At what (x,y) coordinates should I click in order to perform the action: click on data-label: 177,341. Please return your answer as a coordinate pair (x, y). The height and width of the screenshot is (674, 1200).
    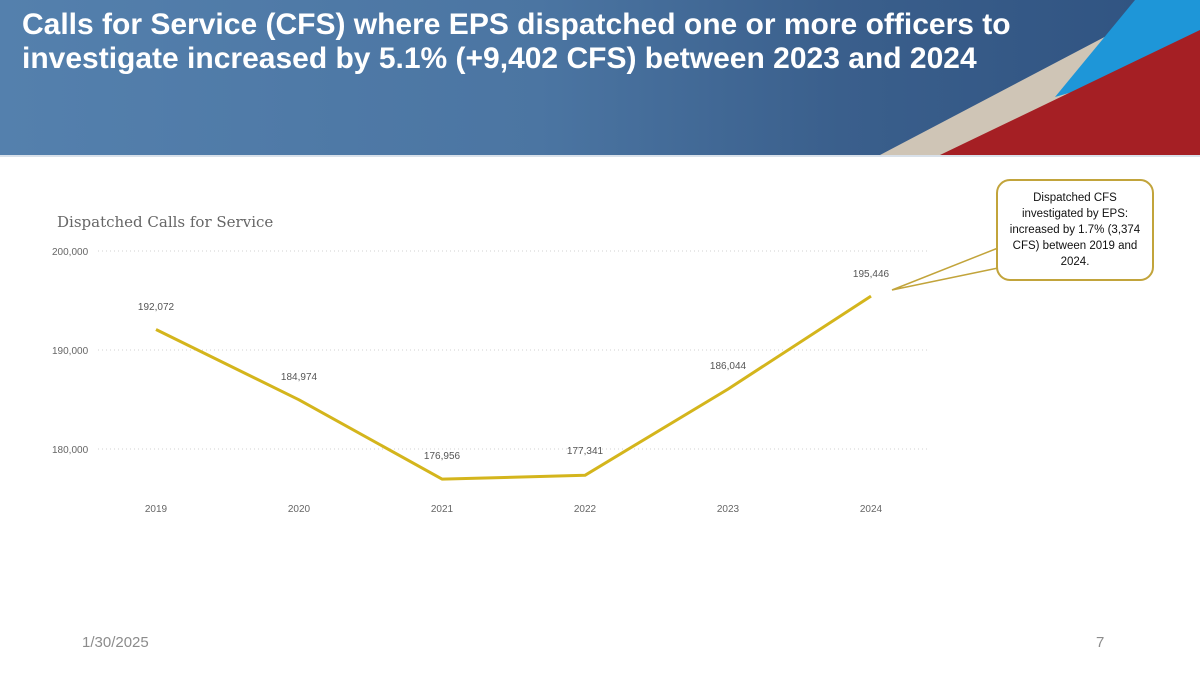
    Looking at the image, I should click on (585, 451).